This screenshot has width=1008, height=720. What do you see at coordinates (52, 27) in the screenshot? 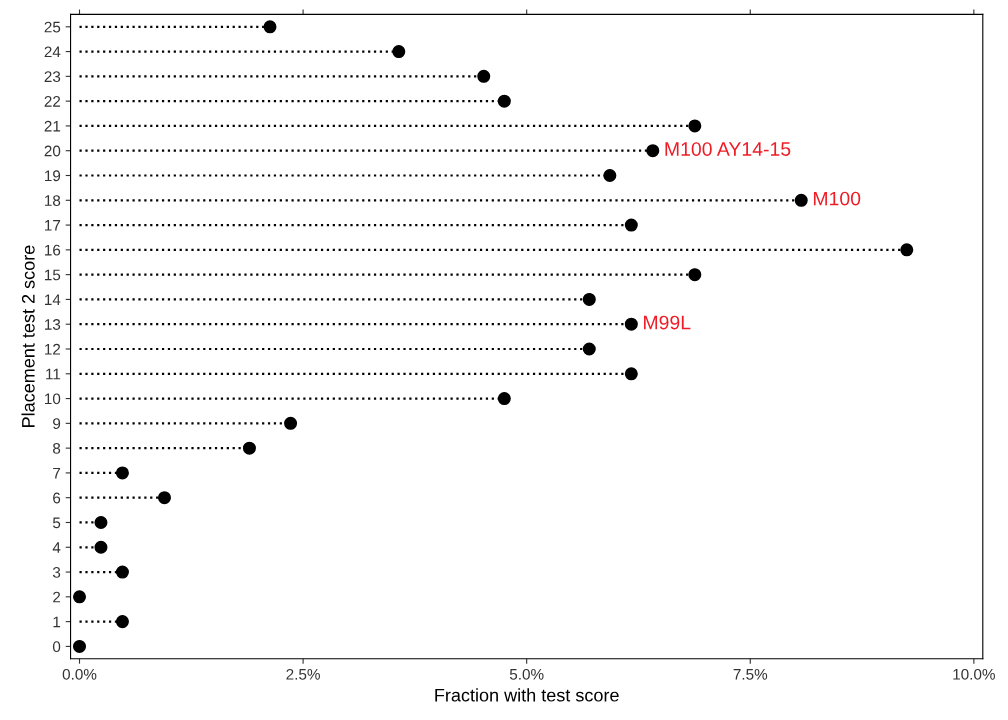
I see `y-tick-label: 25` at bounding box center [52, 27].